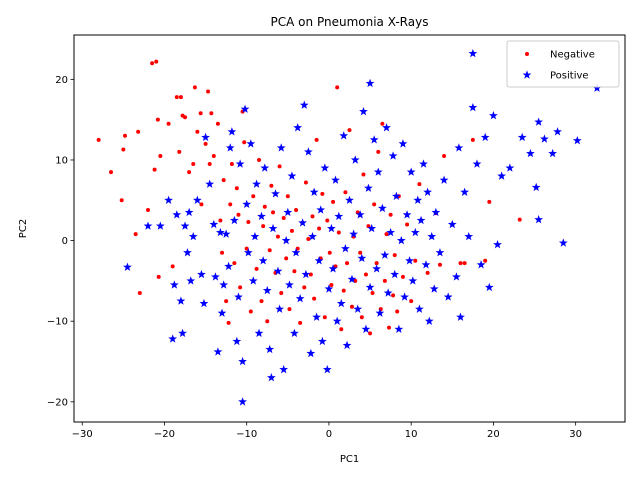 This screenshot has height=480, width=640. I want to click on chart-title: PCA on Pneumonia X-Rays, so click(350, 22).